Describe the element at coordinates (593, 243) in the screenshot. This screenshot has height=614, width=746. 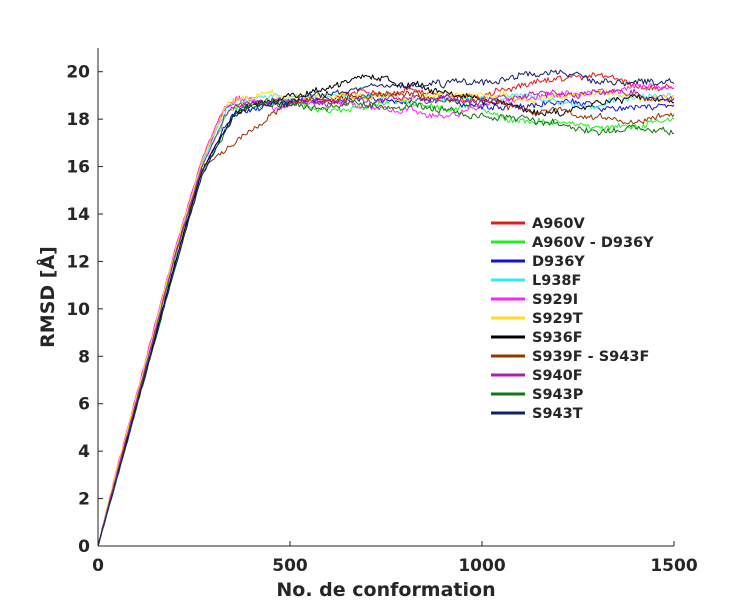
I see `legend-label: A960V - D936Y` at that location.